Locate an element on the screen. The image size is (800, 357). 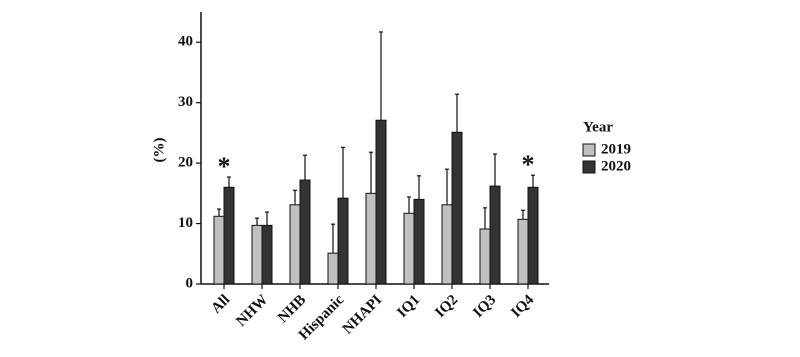
x-tick-label: IQ4 is located at coordinates (522, 306).